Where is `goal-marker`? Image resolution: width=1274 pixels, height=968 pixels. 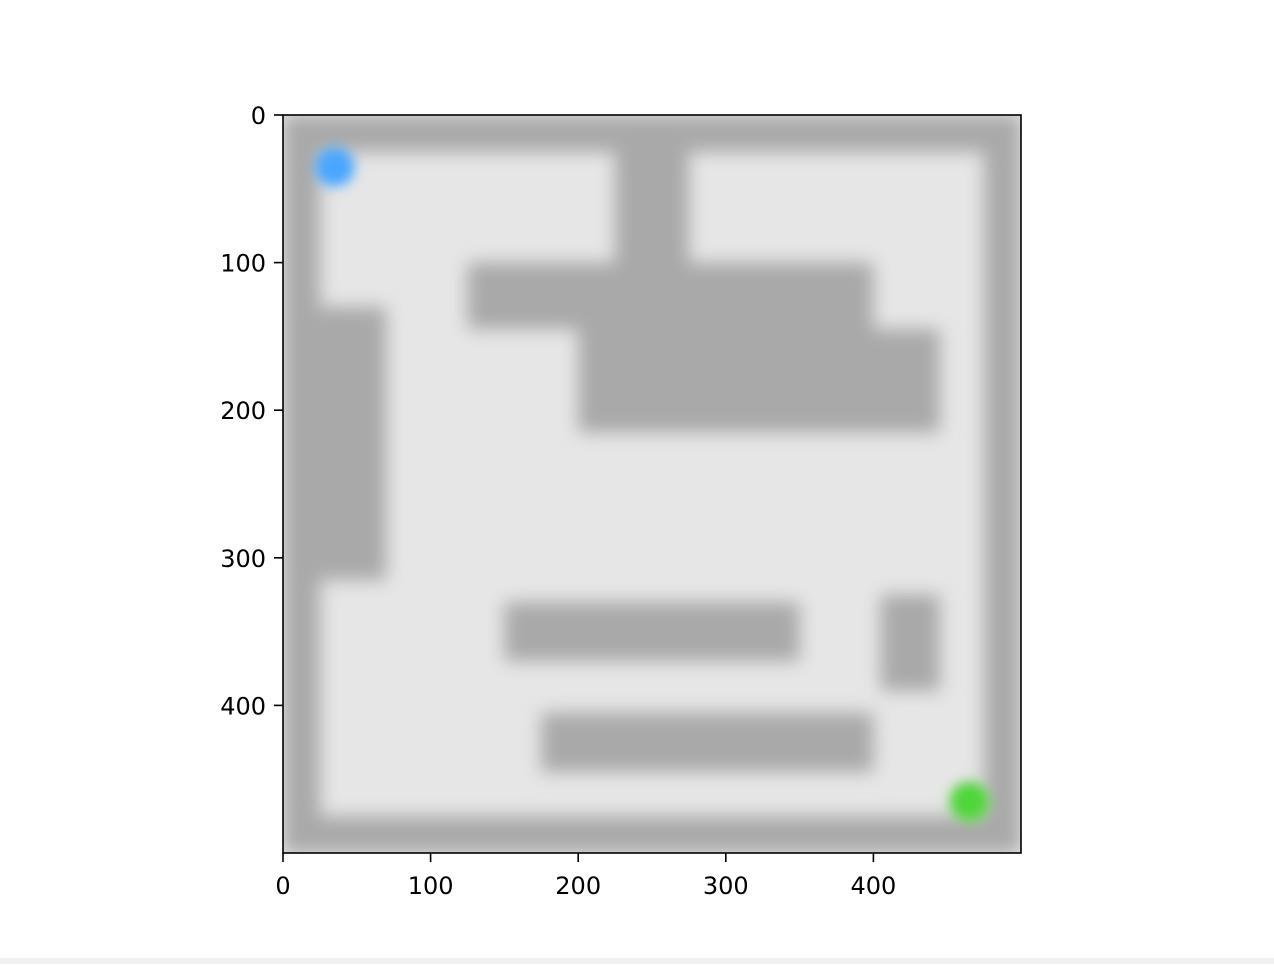
goal-marker is located at coordinates (969, 801).